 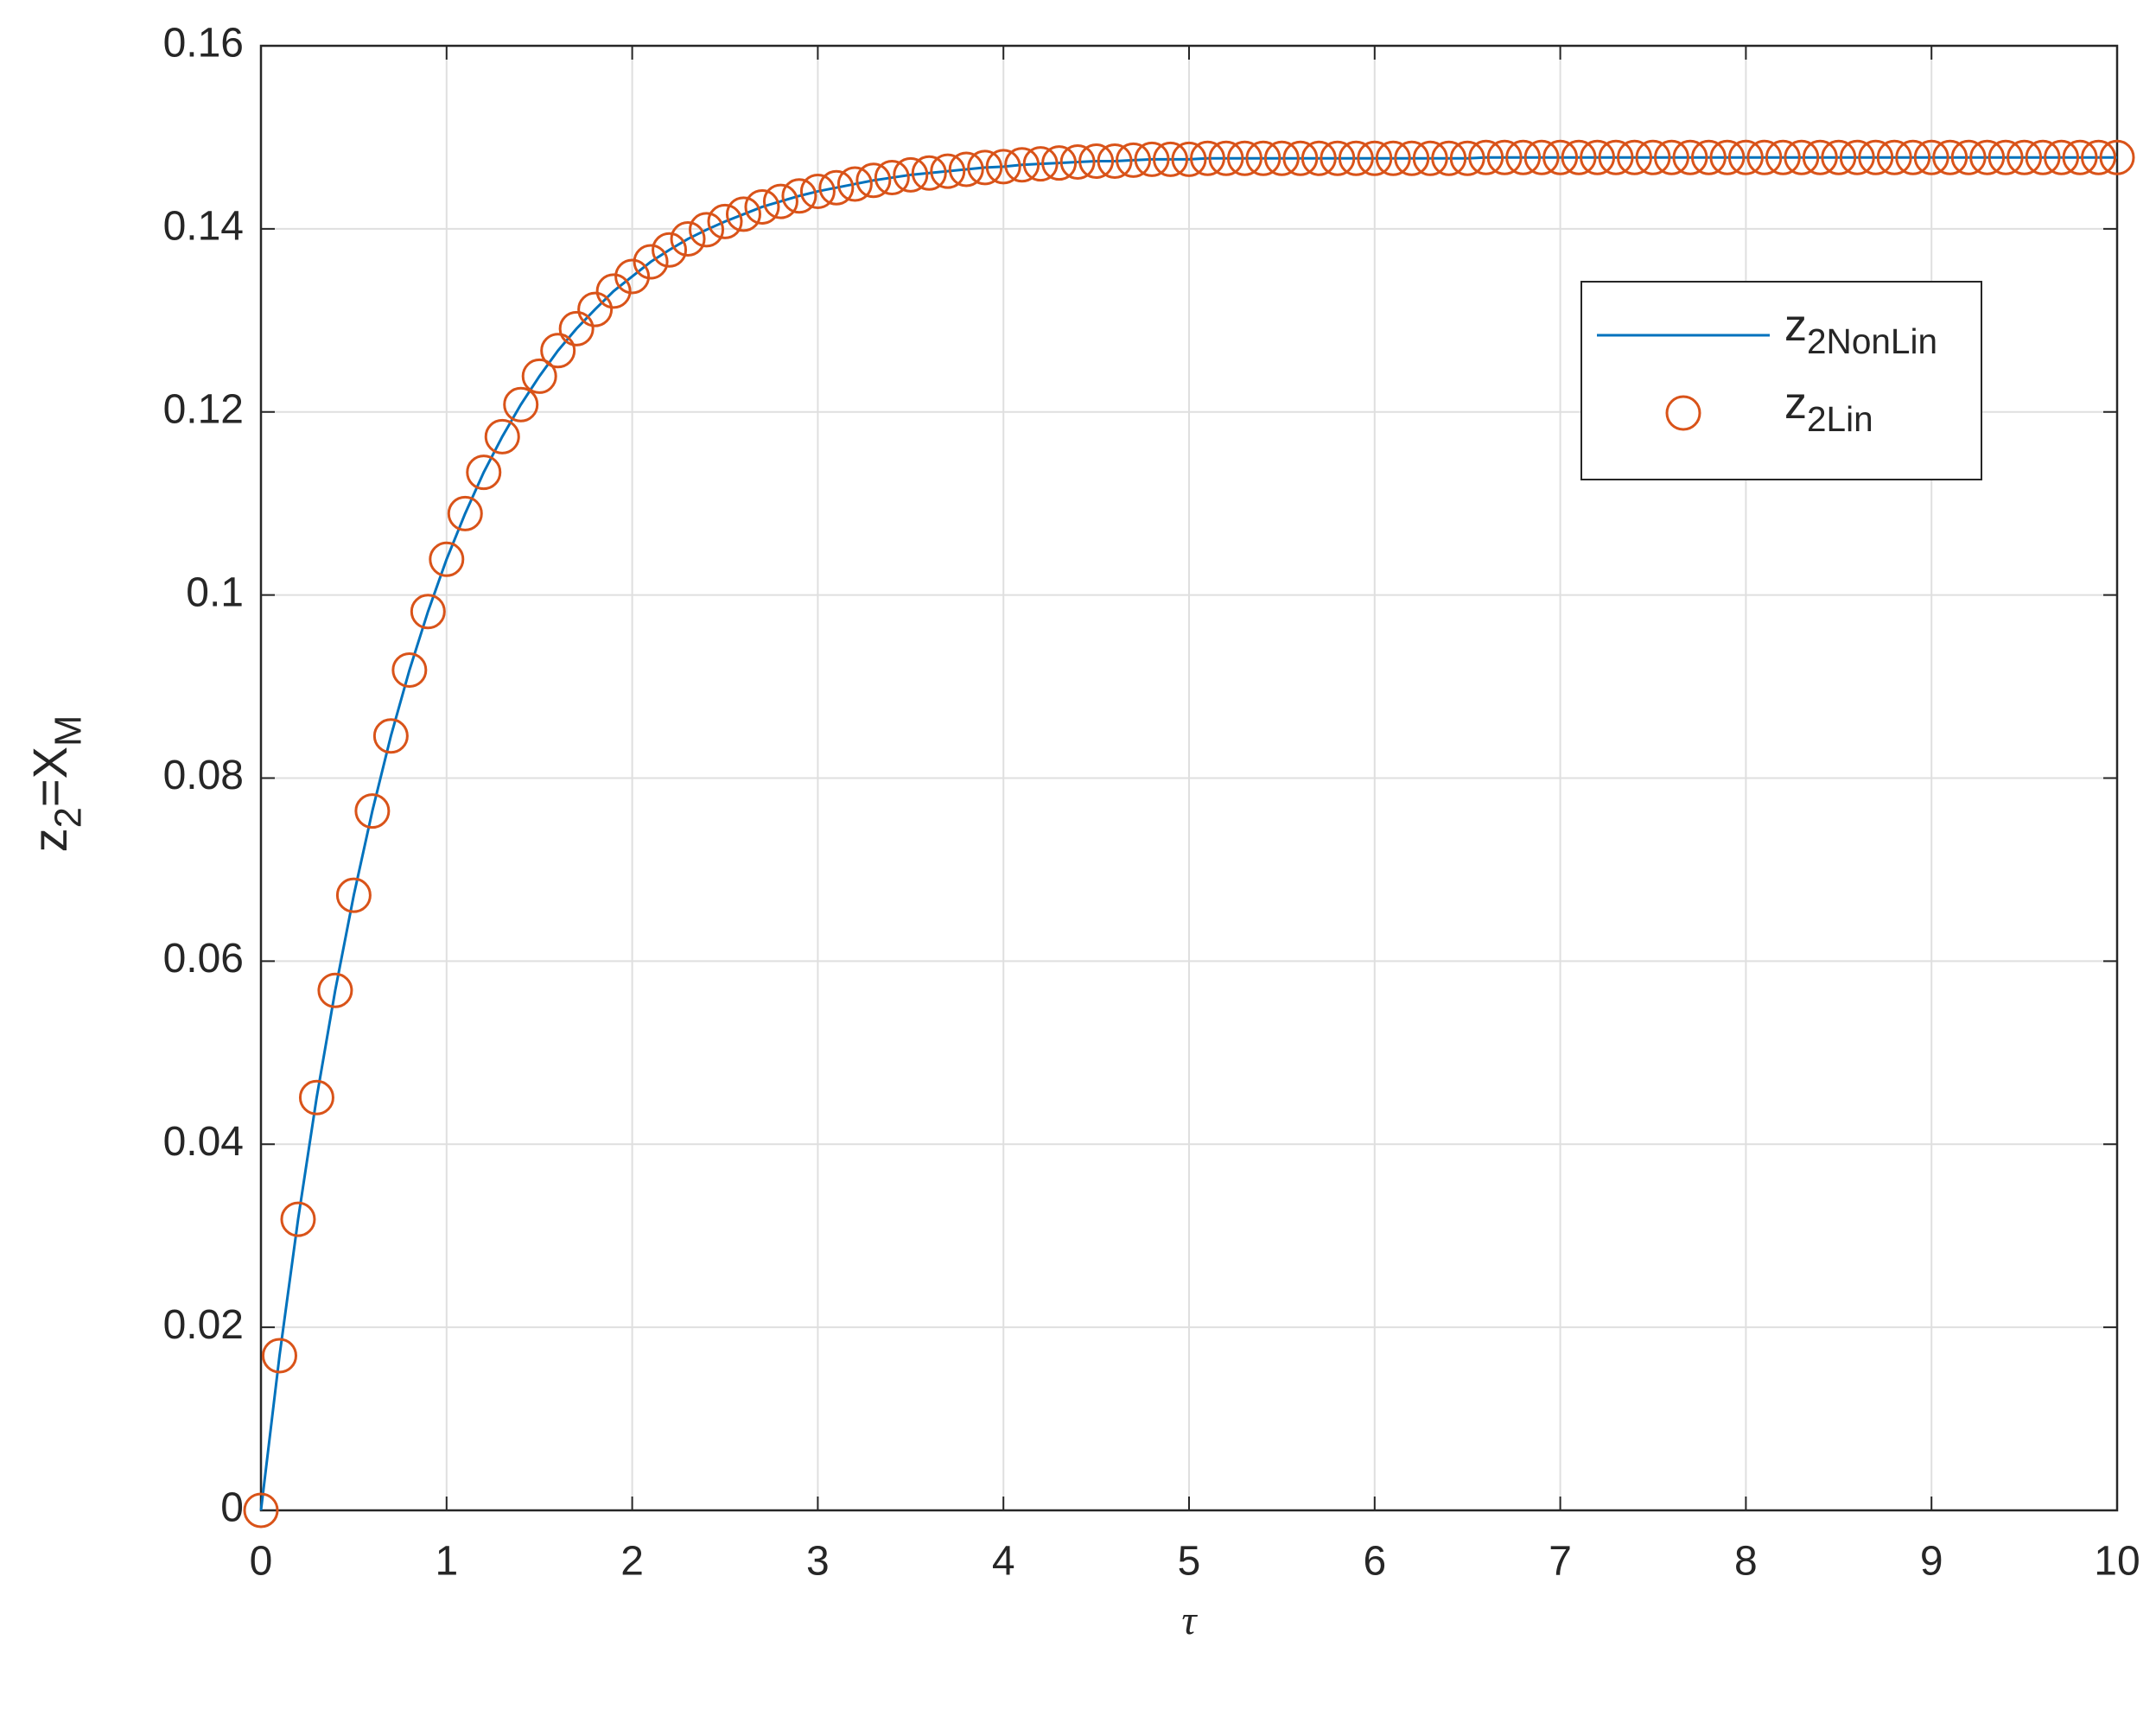 What do you see at coordinates (203, 409) in the screenshot?
I see `y-tick-label: 0.12` at bounding box center [203, 409].